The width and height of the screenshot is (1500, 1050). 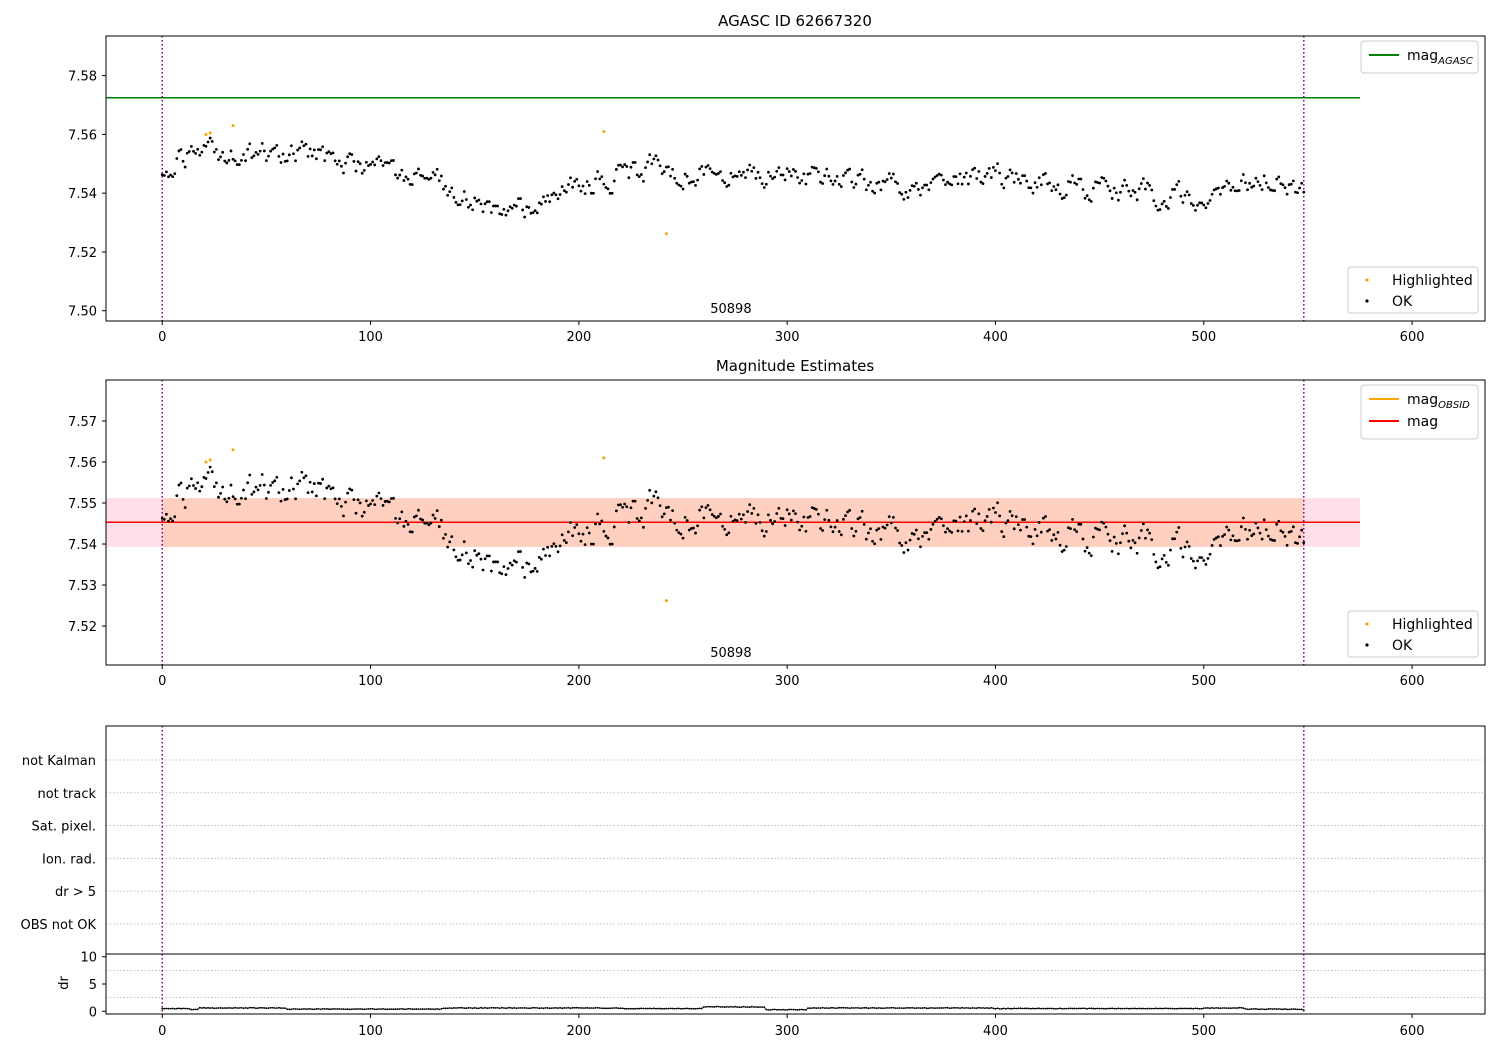 I want to click on highlighted-point, so click(x=210, y=460).